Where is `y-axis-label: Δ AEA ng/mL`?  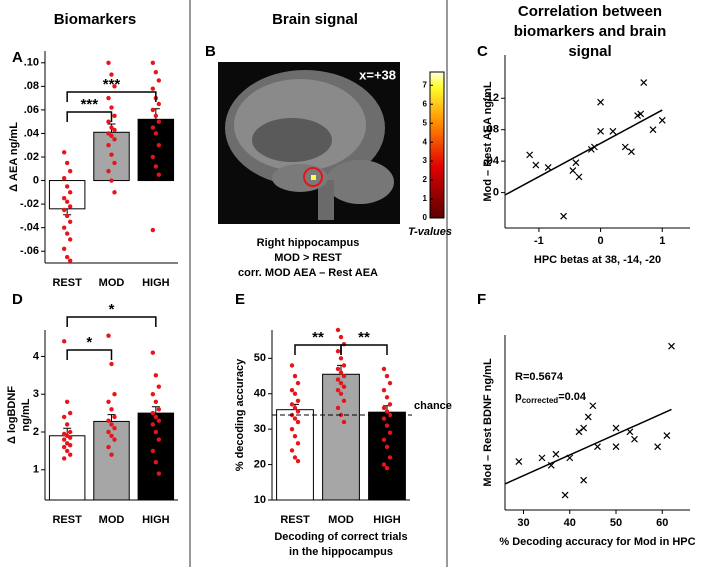
y-axis-label: Δ AEA ng/mL is located at coordinates (14, 157).